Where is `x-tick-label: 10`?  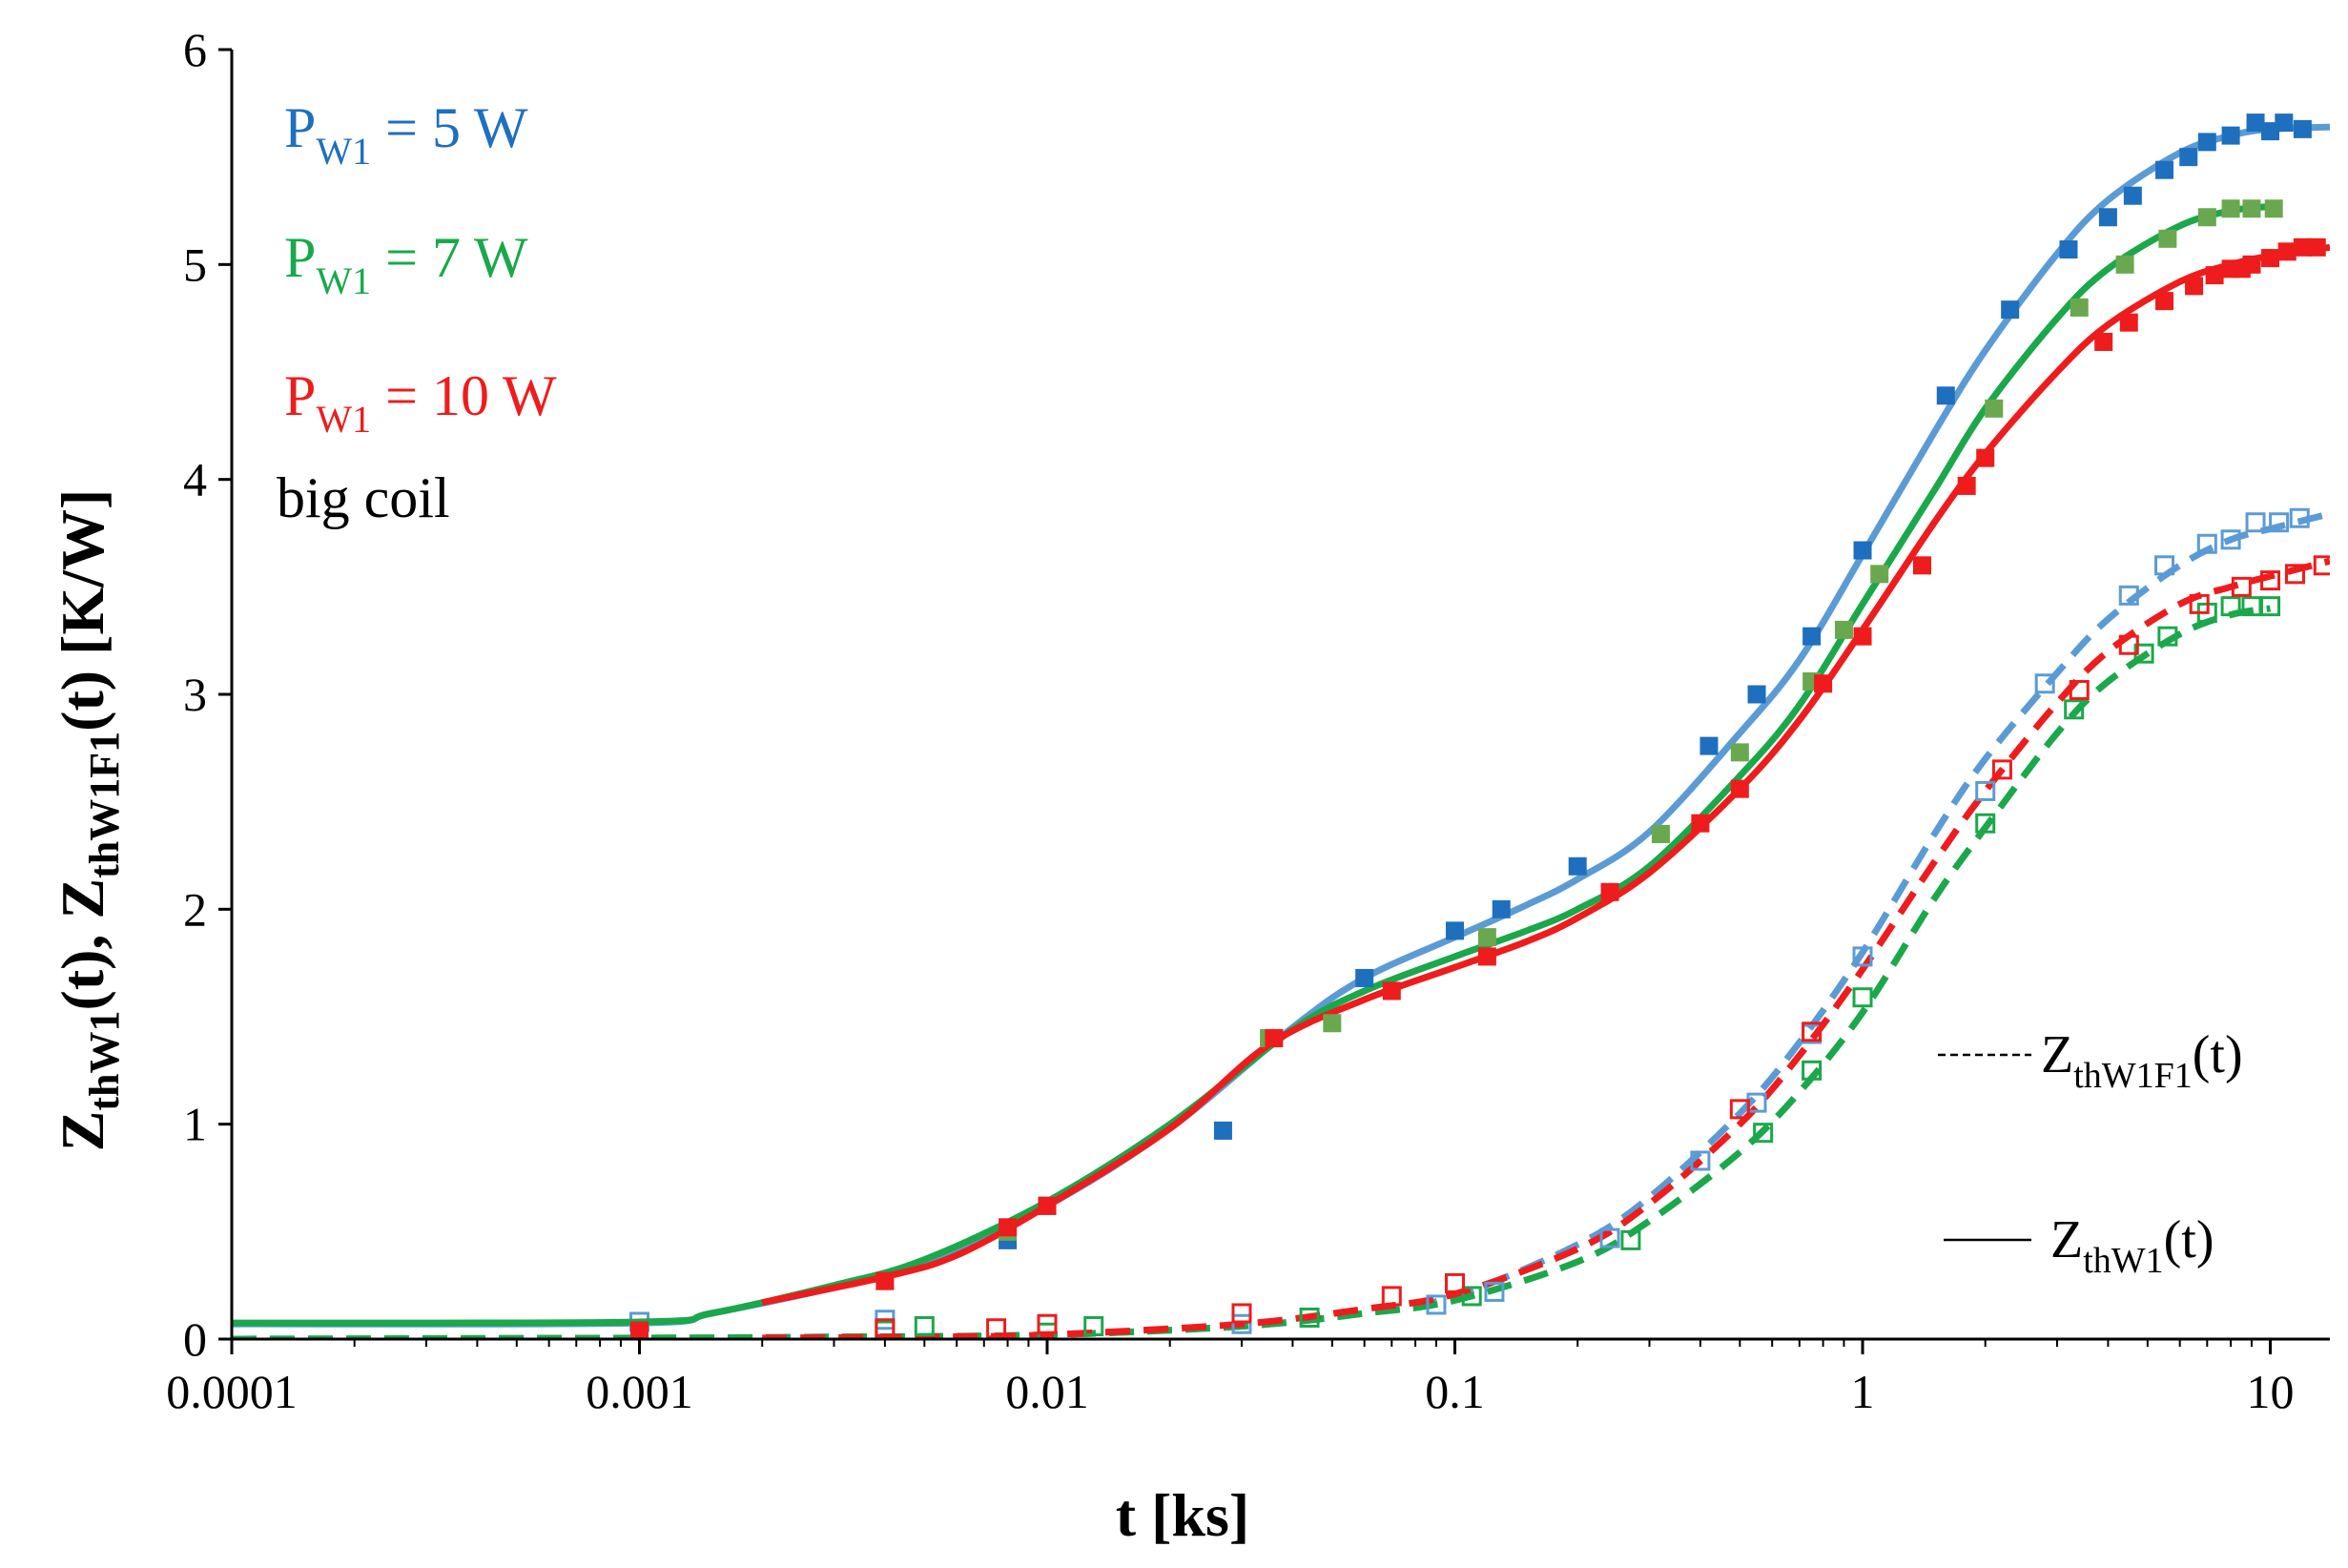
x-tick-label: 10 is located at coordinates (2271, 1391).